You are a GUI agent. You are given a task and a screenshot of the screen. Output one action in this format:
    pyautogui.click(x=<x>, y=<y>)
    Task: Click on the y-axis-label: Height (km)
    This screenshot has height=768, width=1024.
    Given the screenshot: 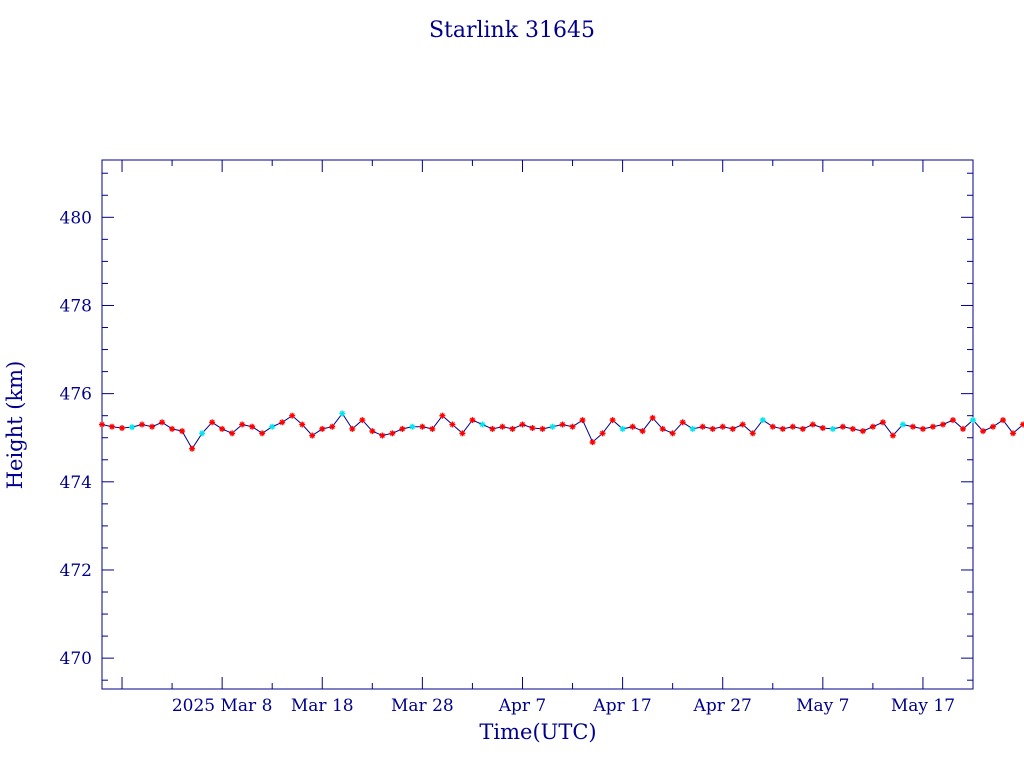 What is the action you would take?
    pyautogui.click(x=15, y=425)
    